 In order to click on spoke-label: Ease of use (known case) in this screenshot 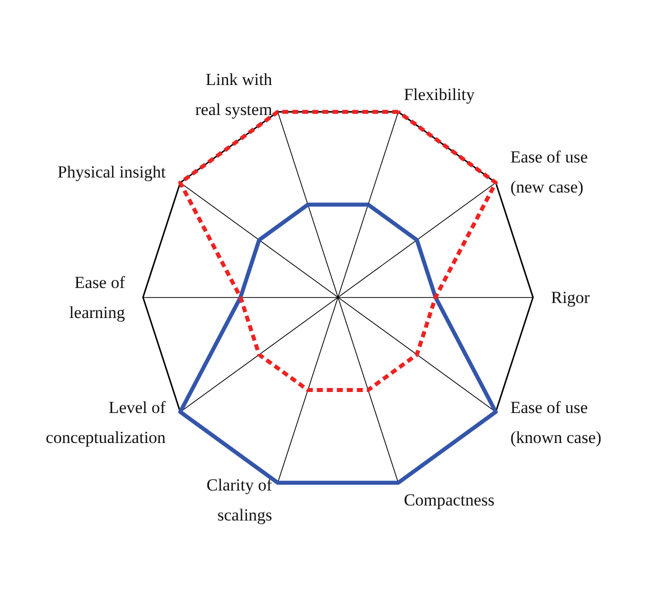, I will do `click(556, 423)`.